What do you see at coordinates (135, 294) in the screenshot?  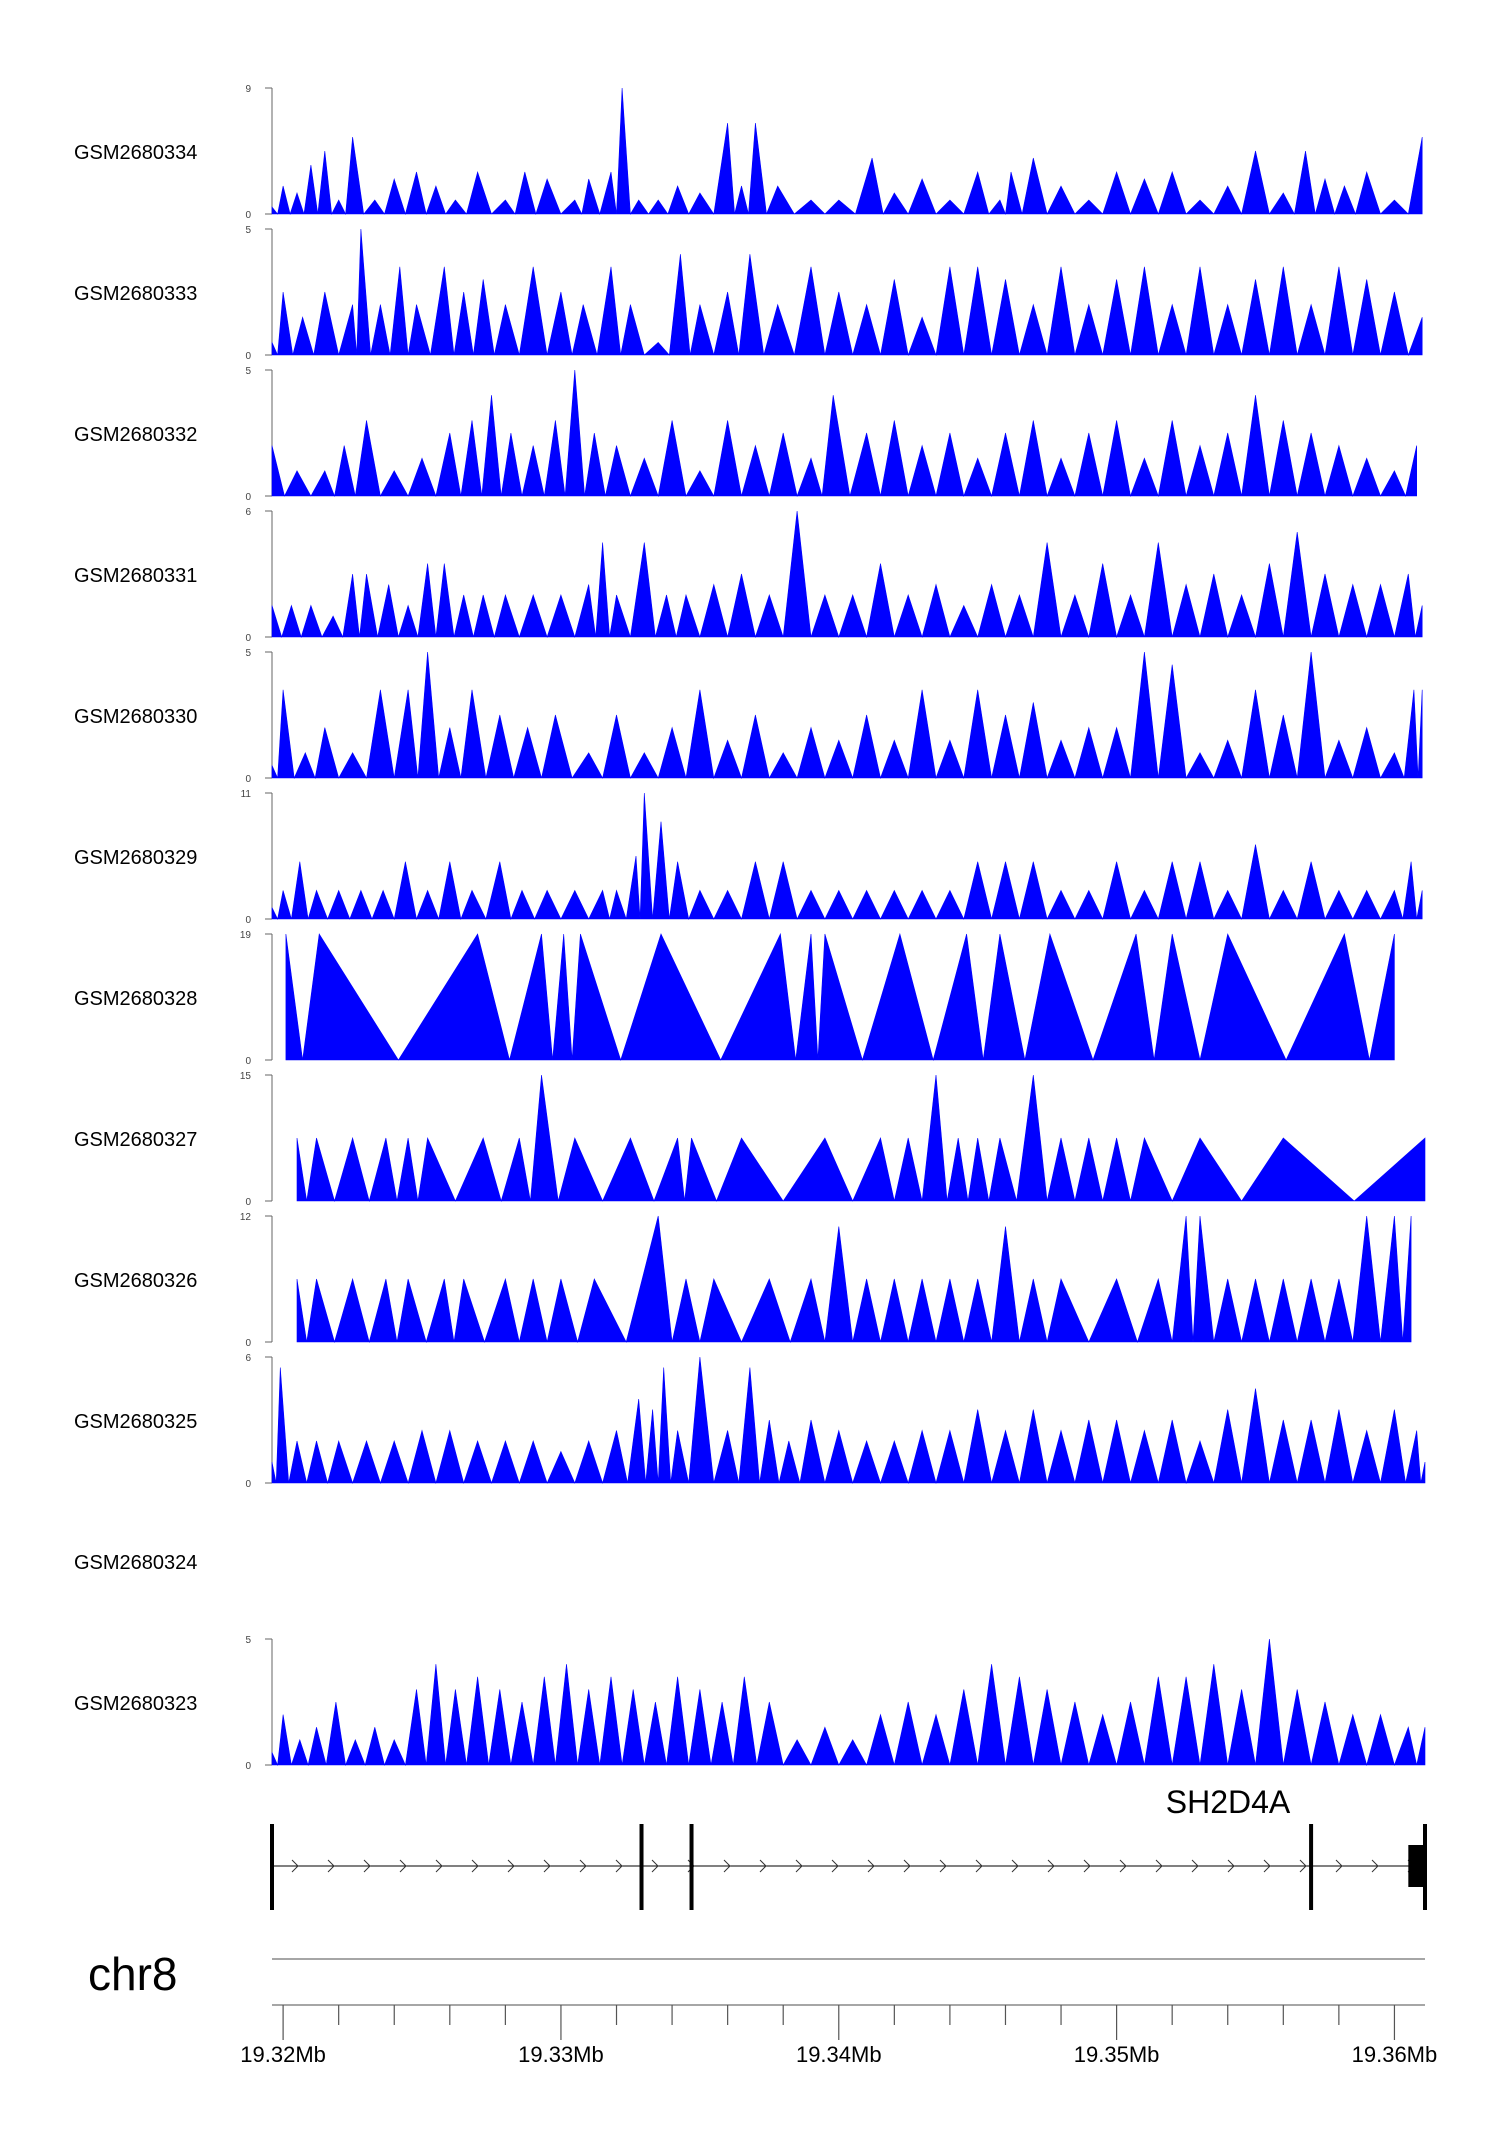 I see `track-label: GSM2680333` at bounding box center [135, 294].